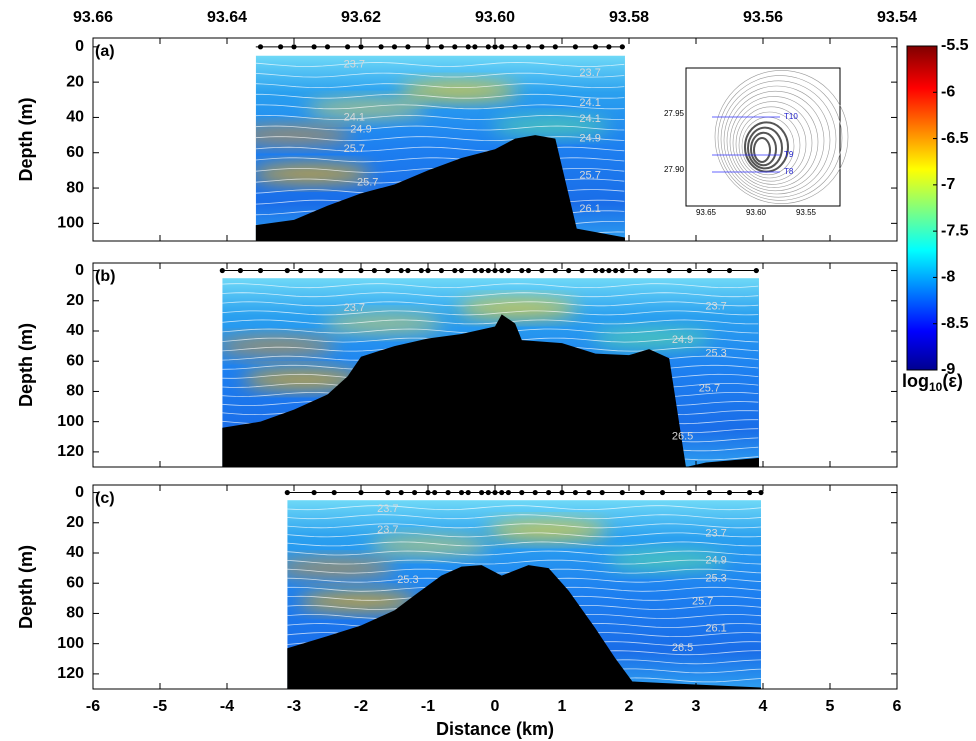  Describe the element at coordinates (955, 138) in the screenshot. I see `colorbar-tick-label: -6.5` at that location.